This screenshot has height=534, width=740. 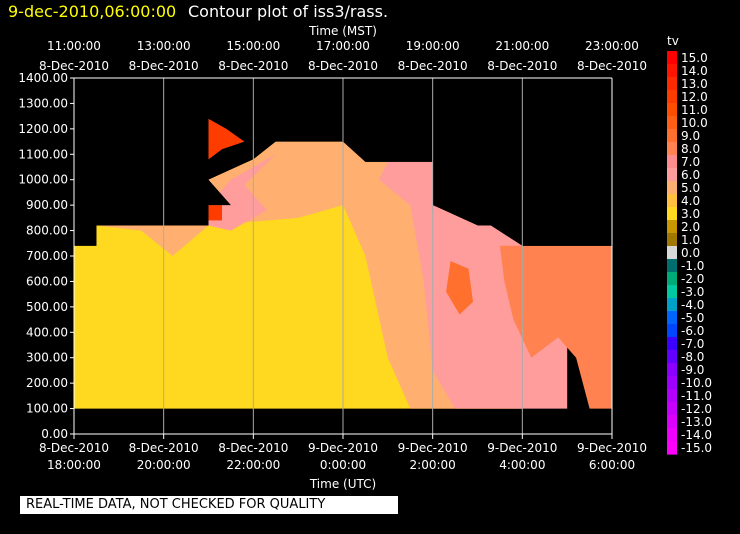 What do you see at coordinates (694, 84) in the screenshot?
I see `colorbar-tick-label: 13.0` at bounding box center [694, 84].